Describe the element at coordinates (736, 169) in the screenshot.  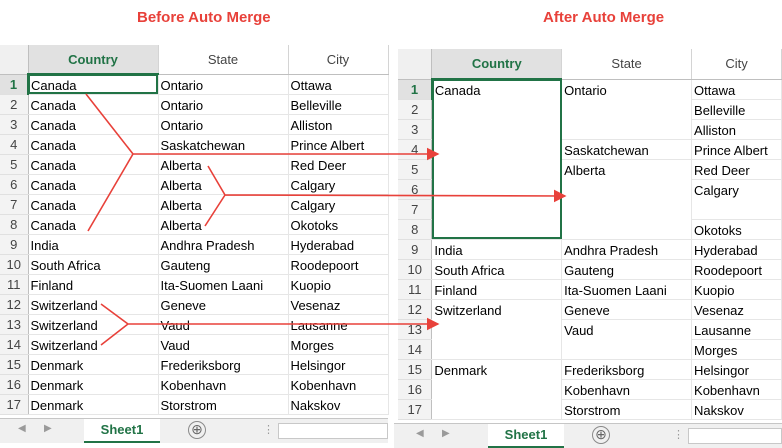
I see `merged-city-cell: Red Deer` at that location.